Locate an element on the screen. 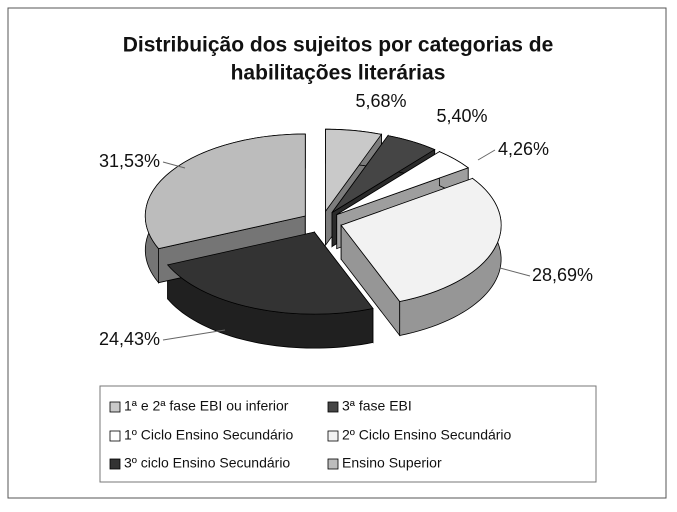 The width and height of the screenshot is (677, 512). data-label: 28,69% is located at coordinates (562, 275).